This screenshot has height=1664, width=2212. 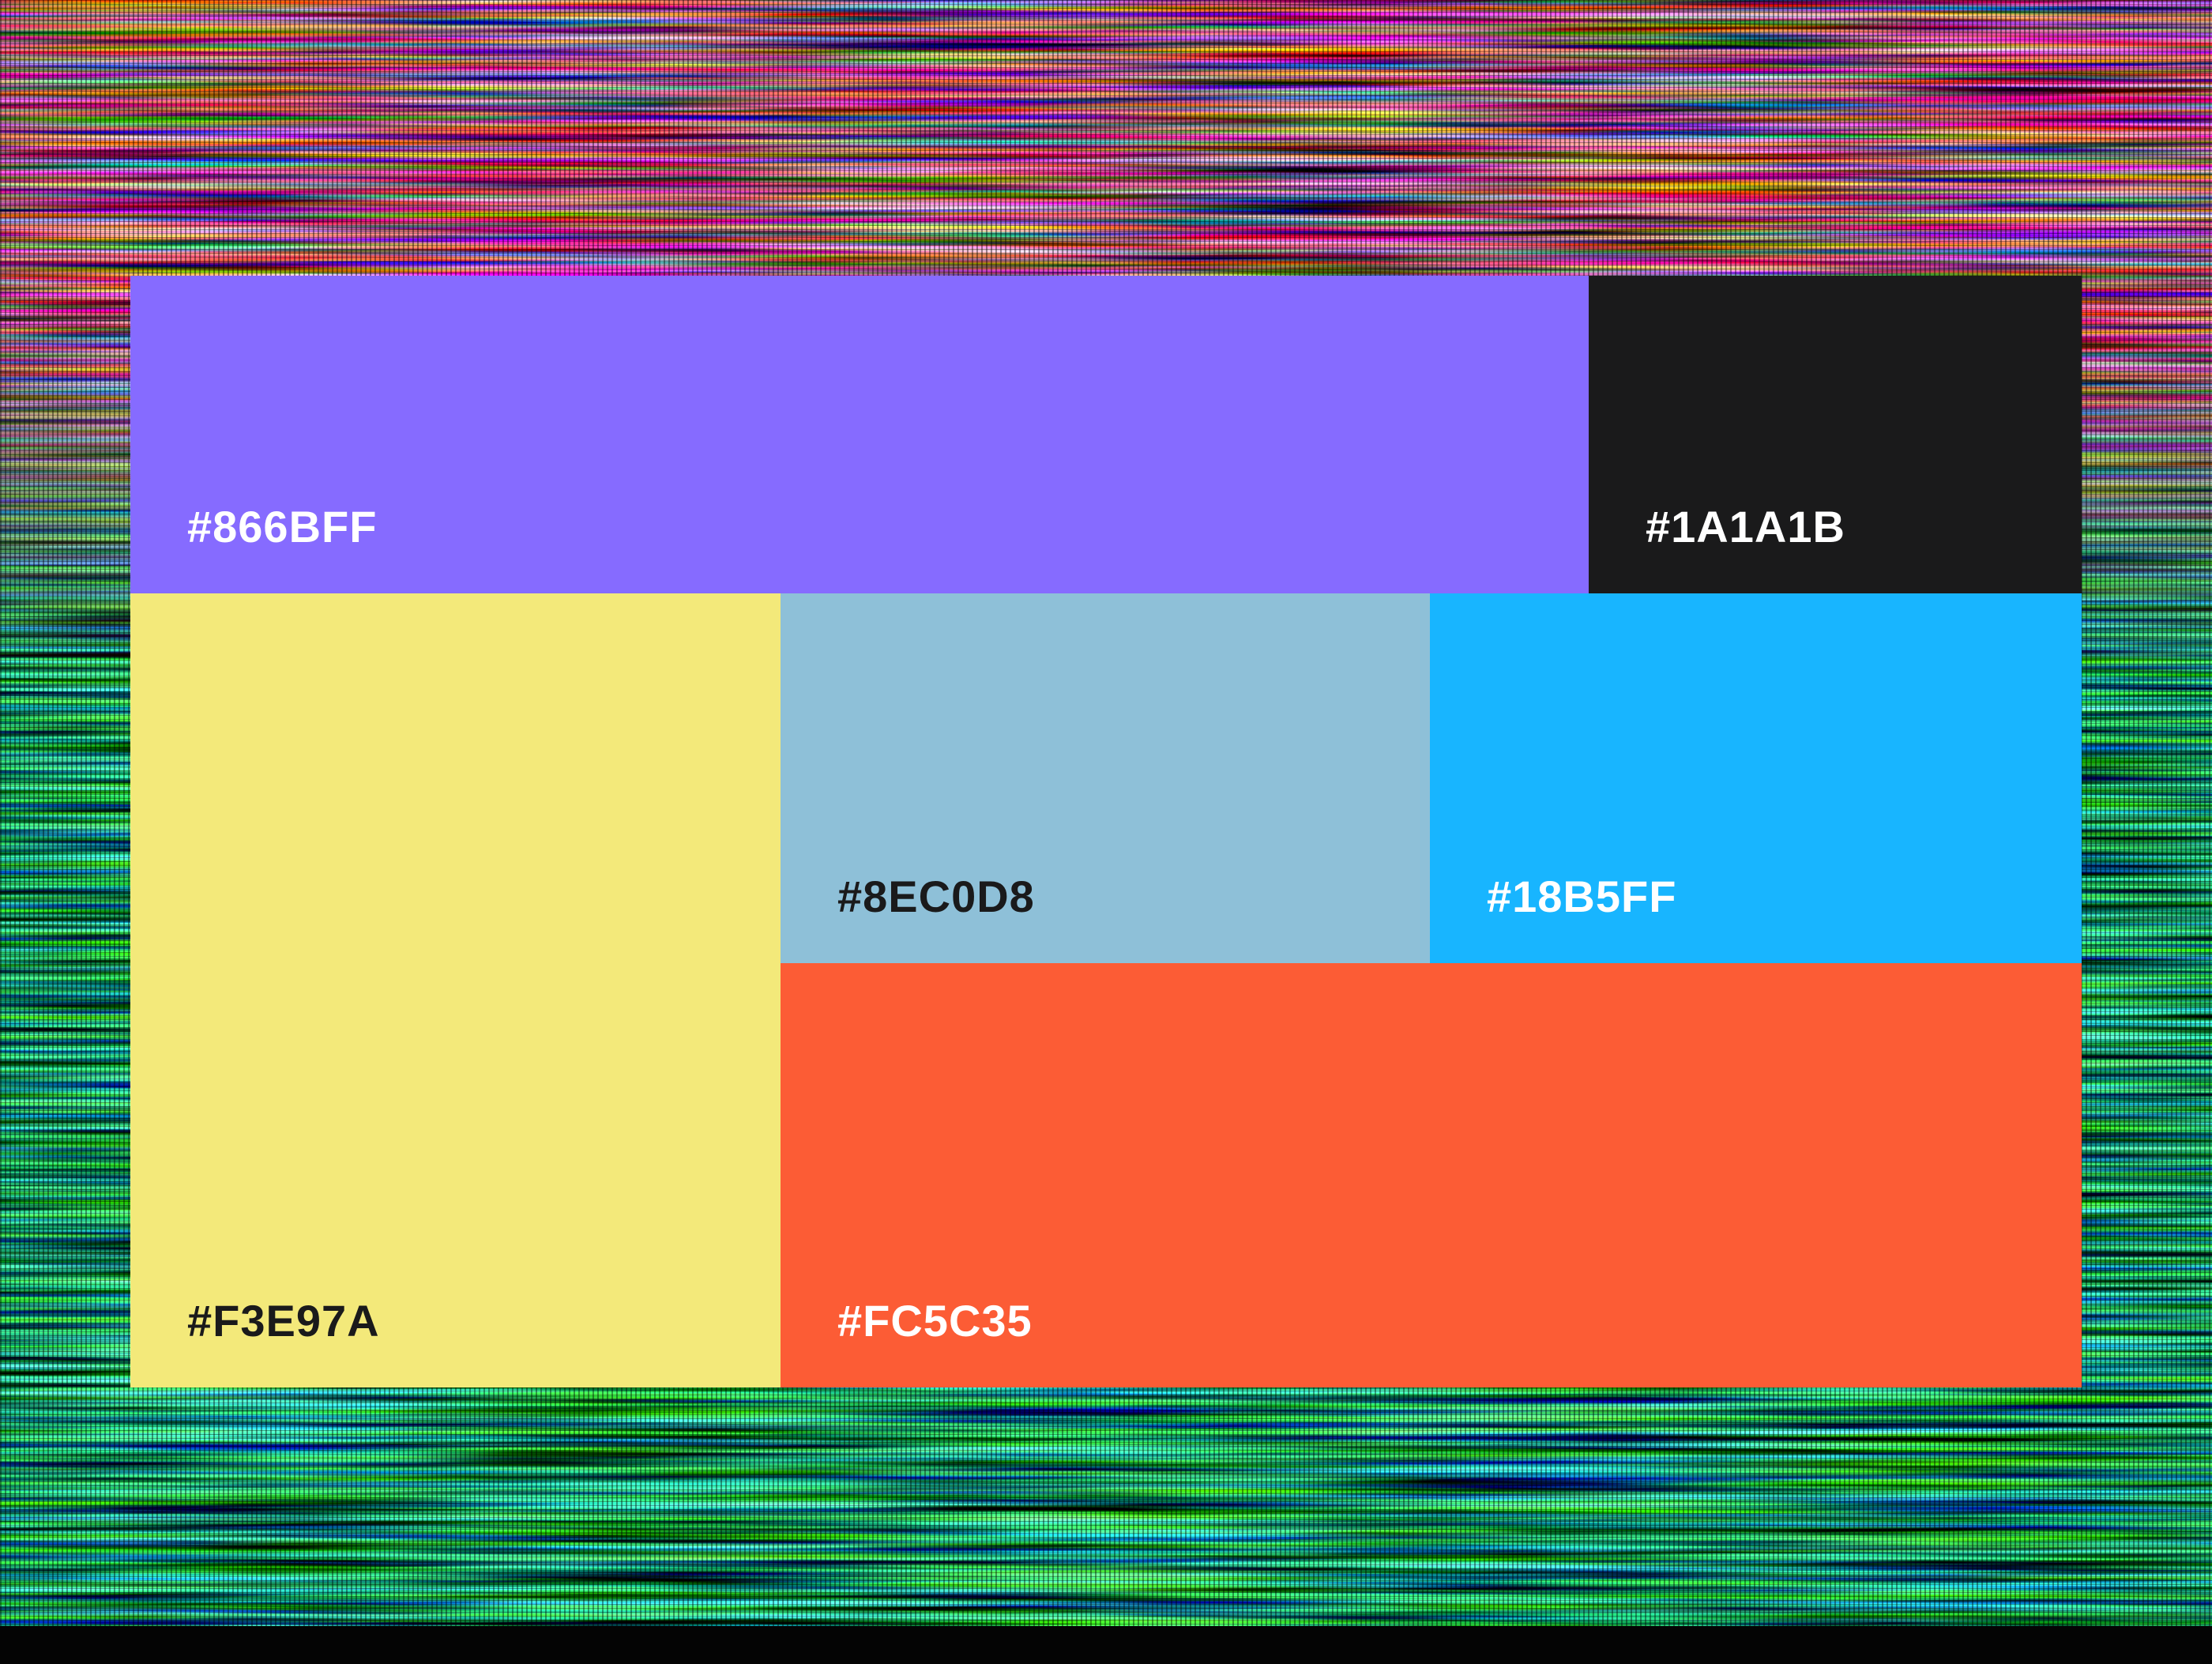 What do you see at coordinates (1106, 1645) in the screenshot?
I see `bottom-black-band` at bounding box center [1106, 1645].